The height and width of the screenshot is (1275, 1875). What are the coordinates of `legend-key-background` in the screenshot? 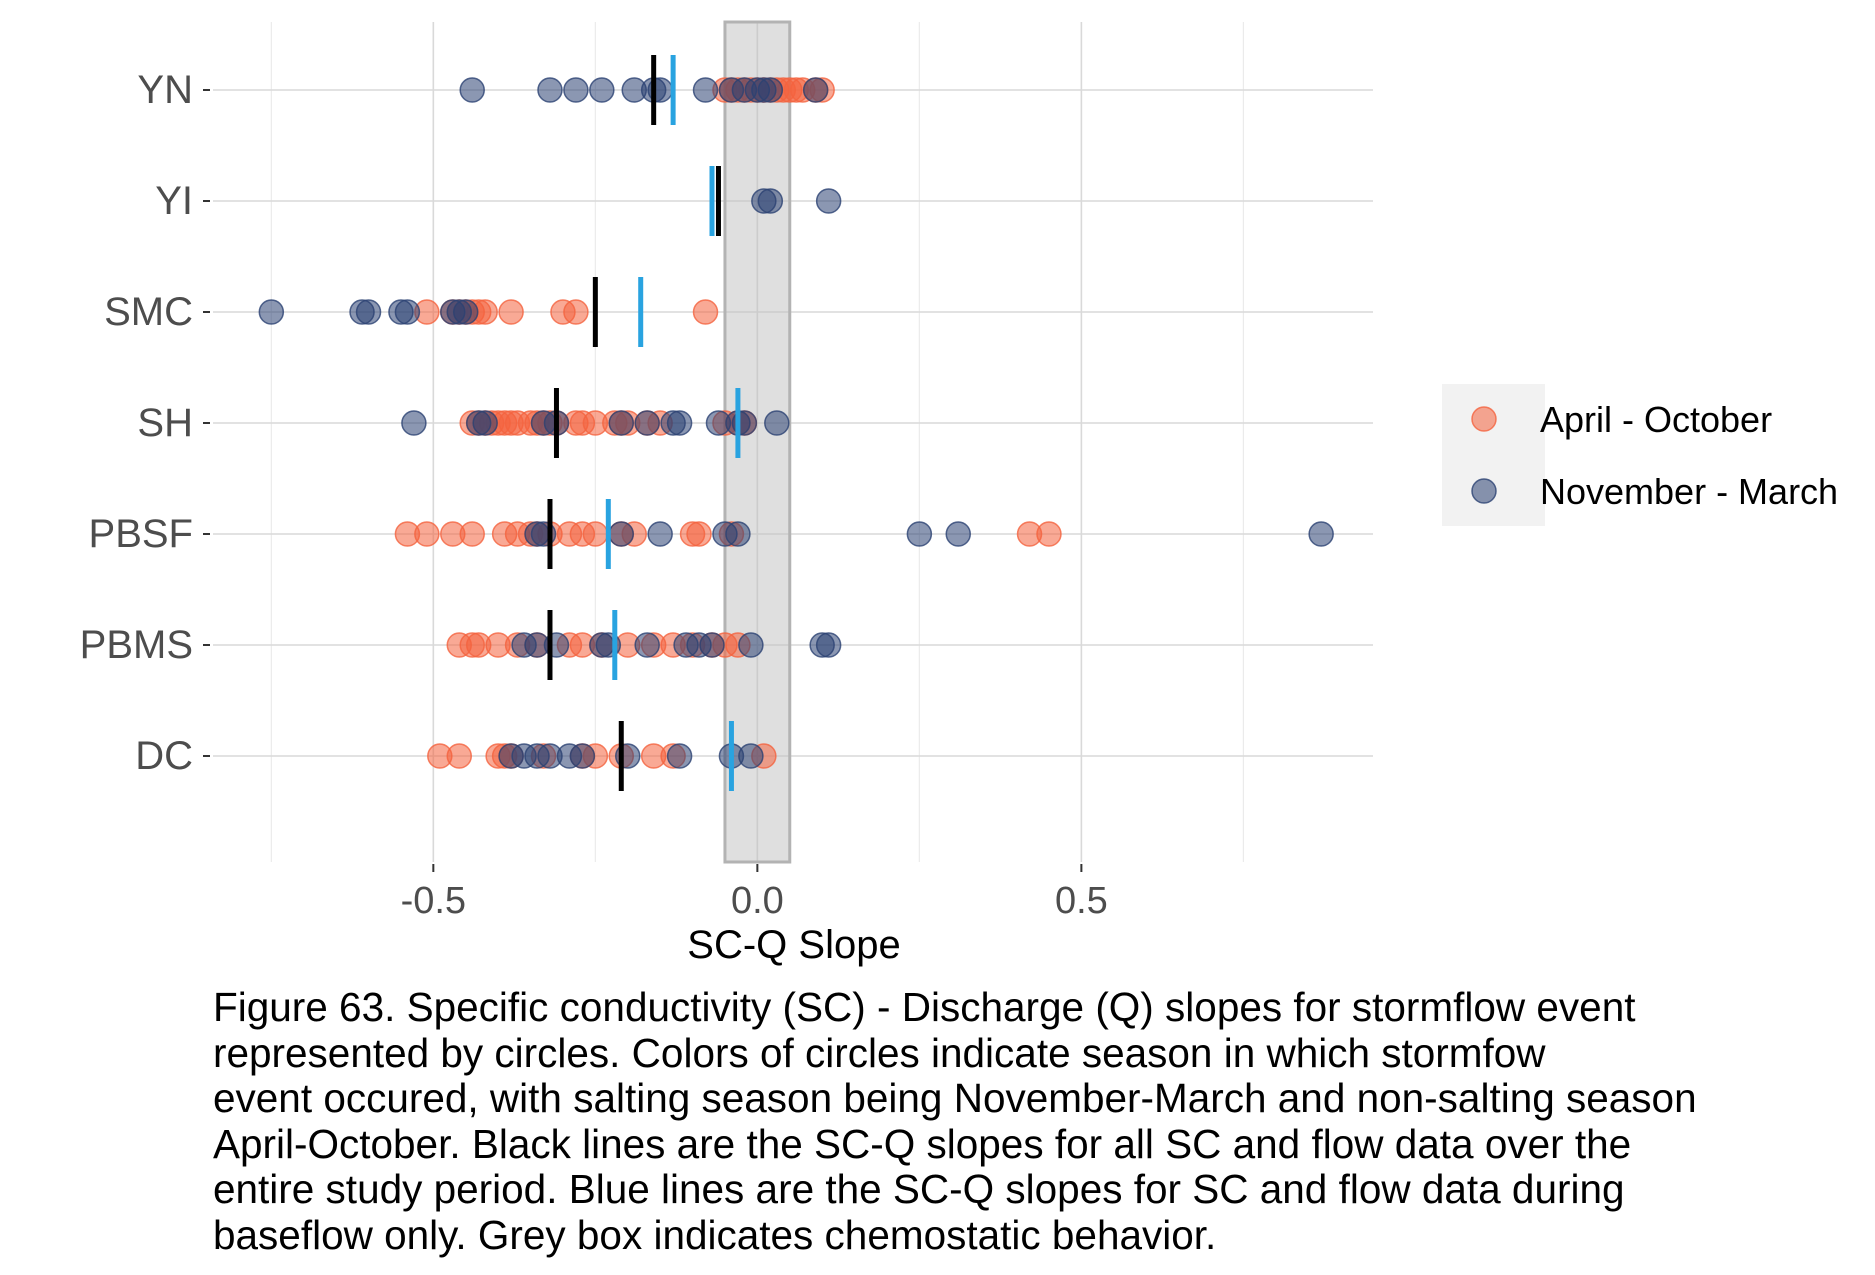 It's located at (1493, 455).